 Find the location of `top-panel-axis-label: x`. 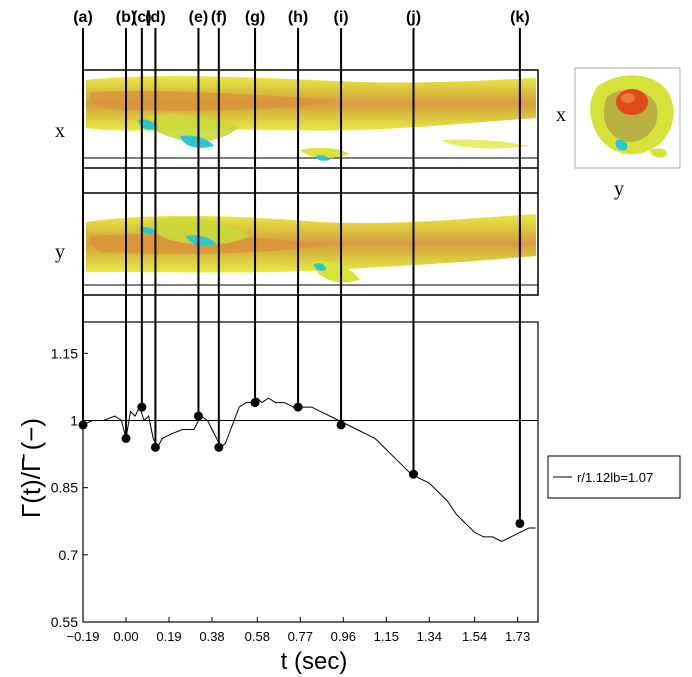

top-panel-axis-label: x is located at coordinates (60, 131).